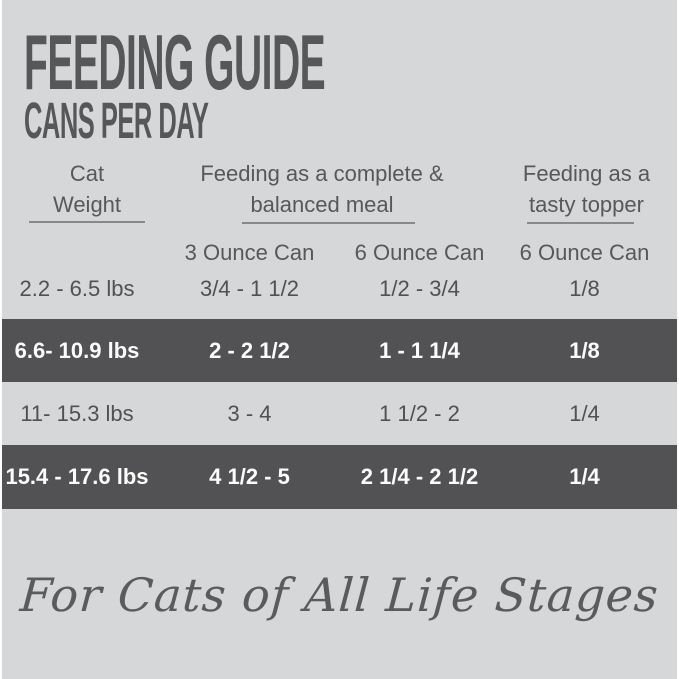 The image size is (679, 679). What do you see at coordinates (339, 253) in the screenshot?
I see `sub-header-row: 3 Ounce Can 6 Ounce Can 6 Ounce Can` at bounding box center [339, 253].